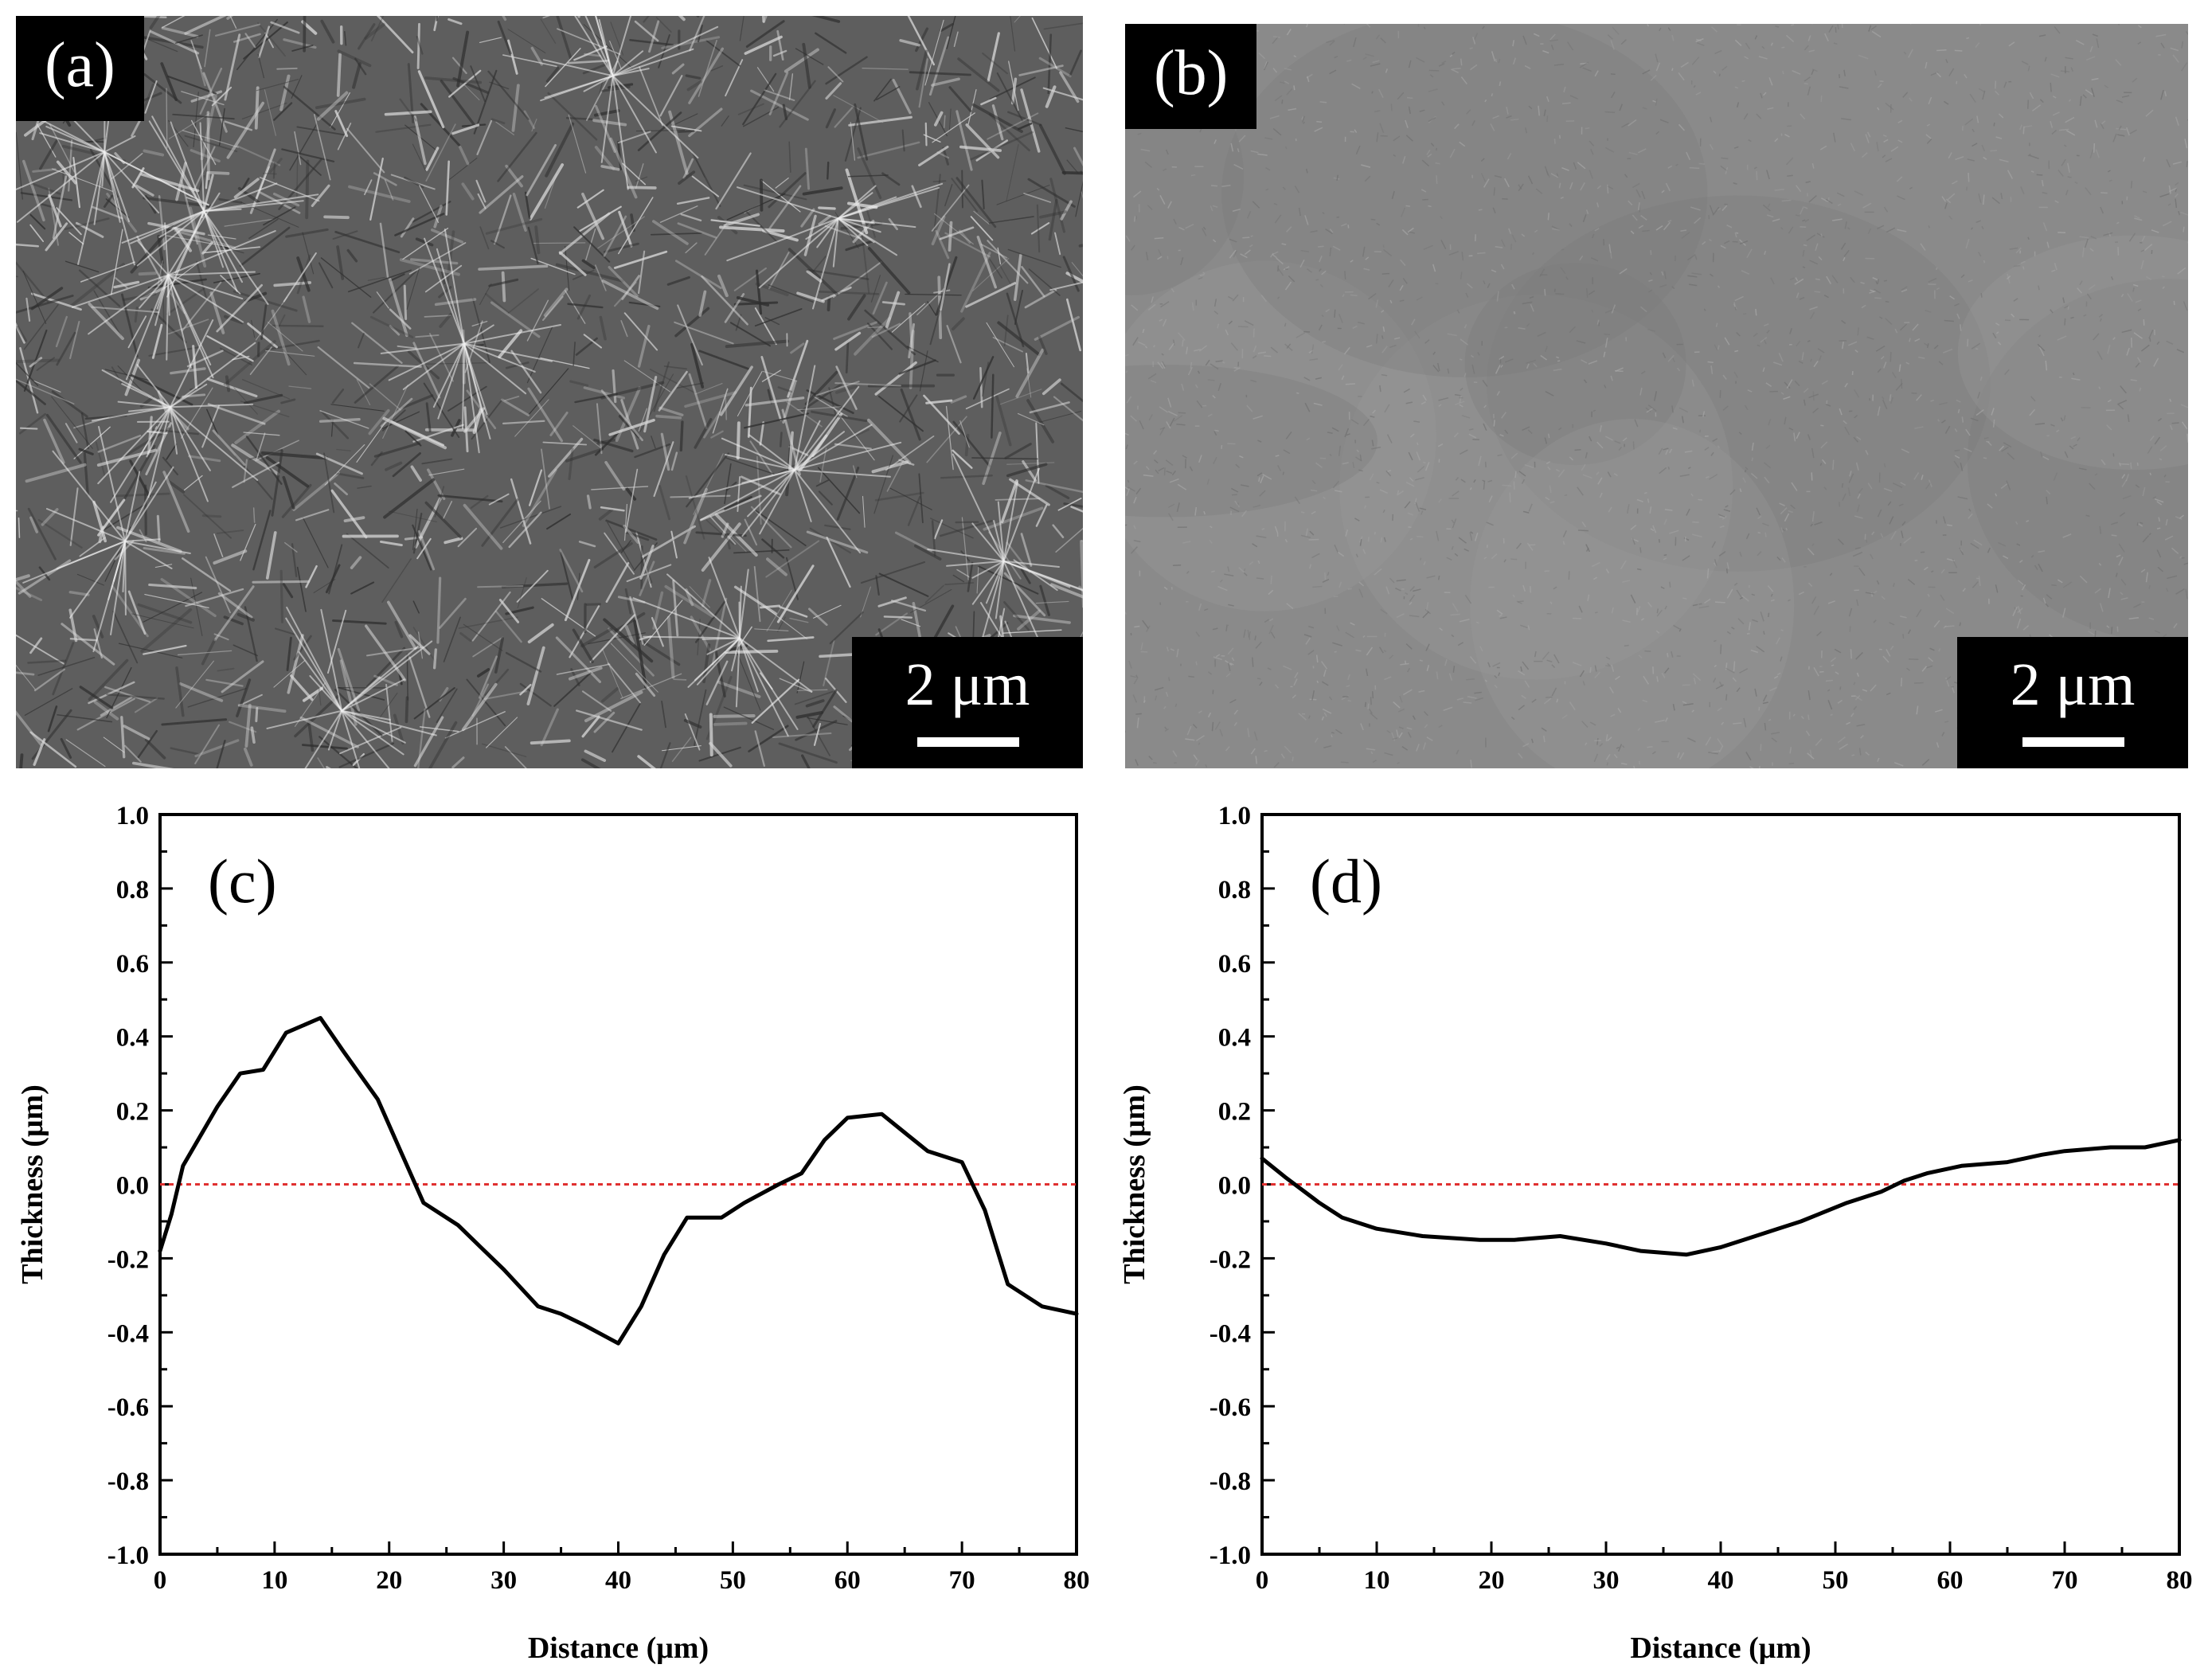 This screenshot has width=2208, height=1680. What do you see at coordinates (1721, 1580) in the screenshot?
I see `x-tick-label: 40` at bounding box center [1721, 1580].